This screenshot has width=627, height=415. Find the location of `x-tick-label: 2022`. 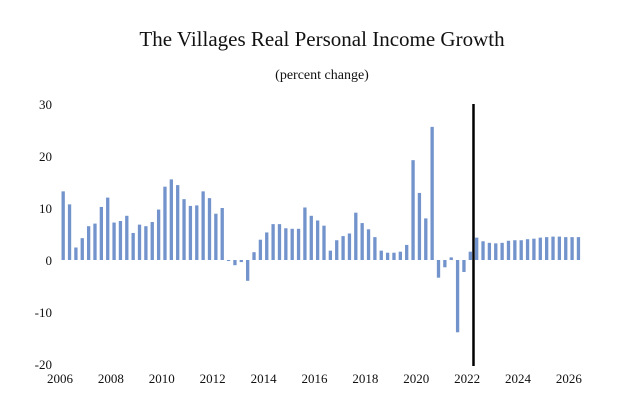

x-tick-label: 2022 is located at coordinates (467, 378).